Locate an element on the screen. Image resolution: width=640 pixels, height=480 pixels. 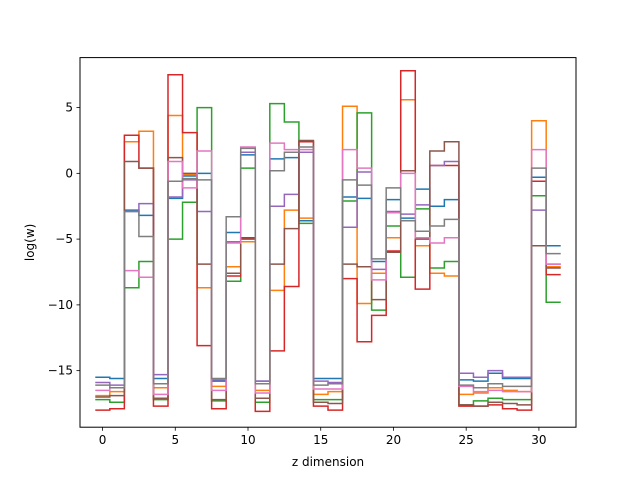
y-tick-label: −15 is located at coordinates (60, 371).